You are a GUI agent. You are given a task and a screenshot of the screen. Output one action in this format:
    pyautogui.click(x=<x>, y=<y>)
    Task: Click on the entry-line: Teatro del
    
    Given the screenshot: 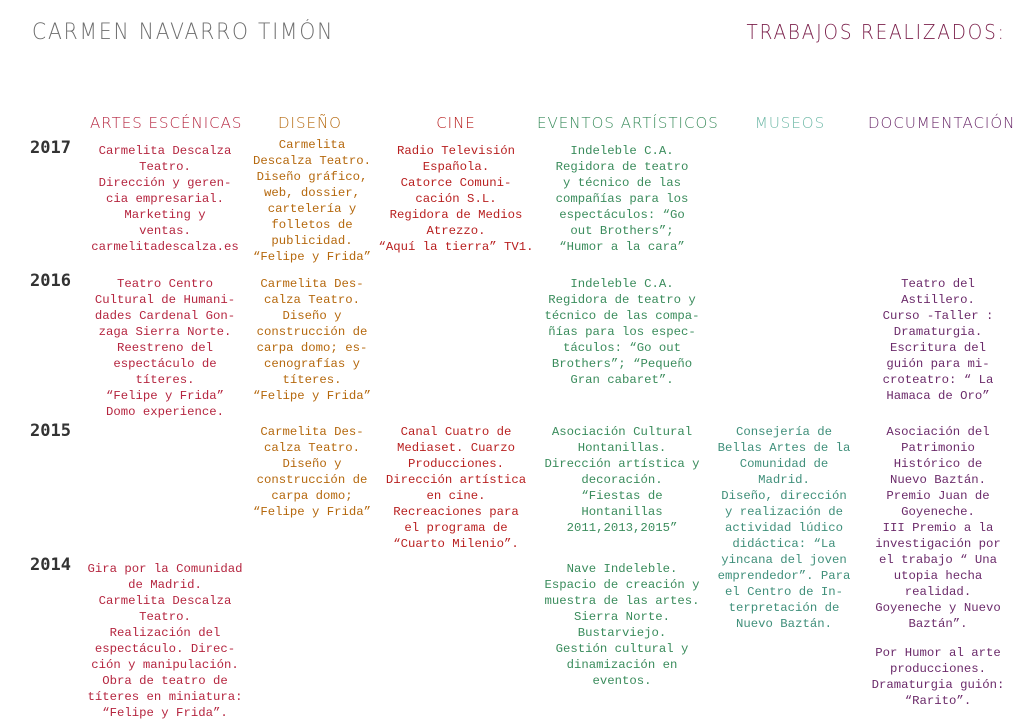 What is the action you would take?
    pyautogui.click(x=938, y=284)
    